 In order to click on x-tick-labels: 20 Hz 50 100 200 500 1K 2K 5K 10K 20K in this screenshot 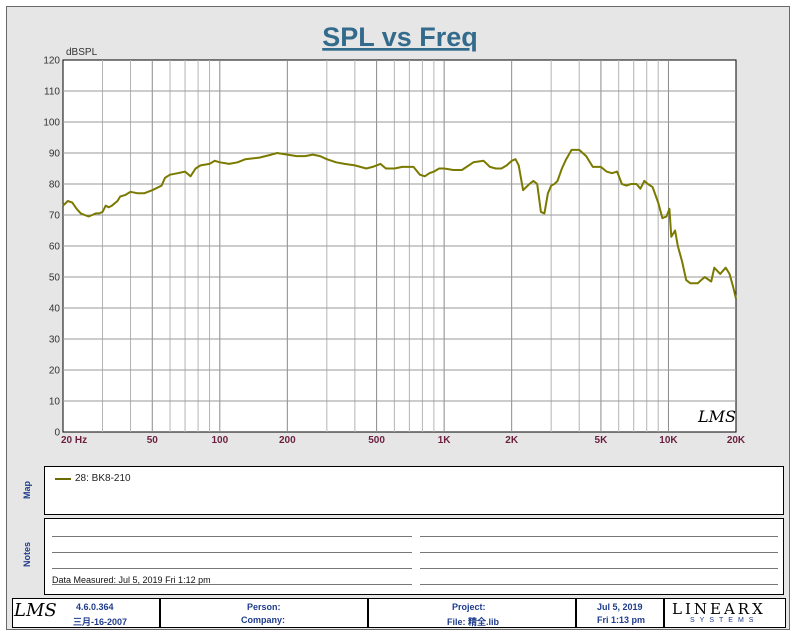, I will do `click(403, 440)`.